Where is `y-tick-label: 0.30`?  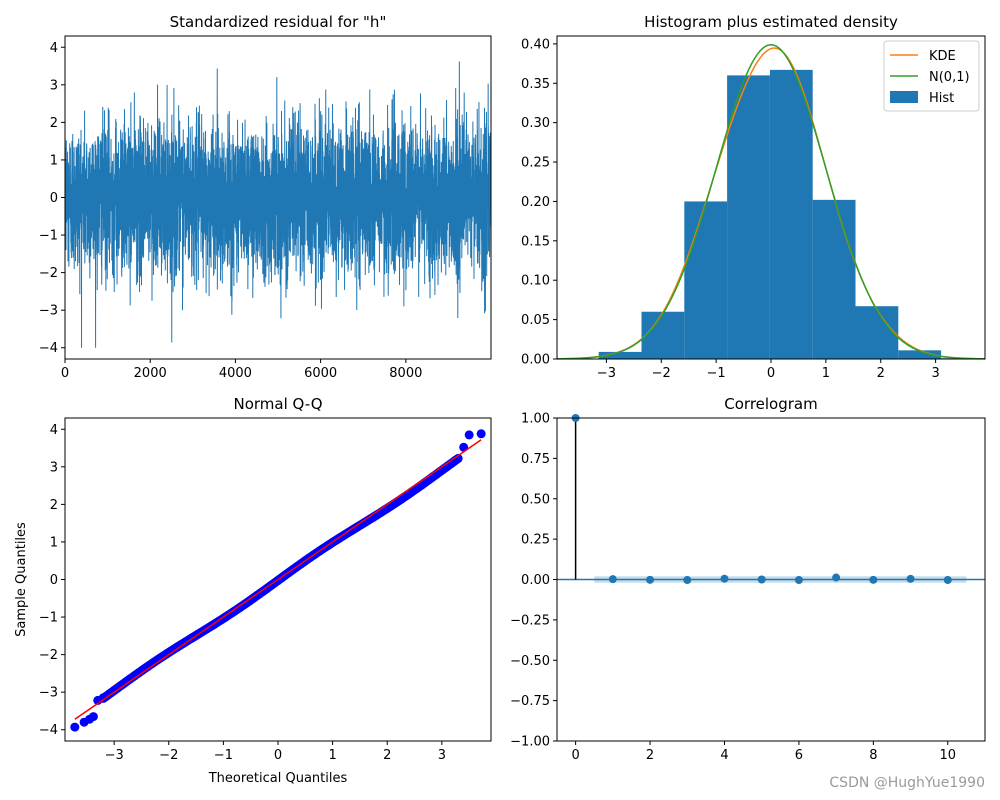 y-tick-label: 0.30 is located at coordinates (535, 123).